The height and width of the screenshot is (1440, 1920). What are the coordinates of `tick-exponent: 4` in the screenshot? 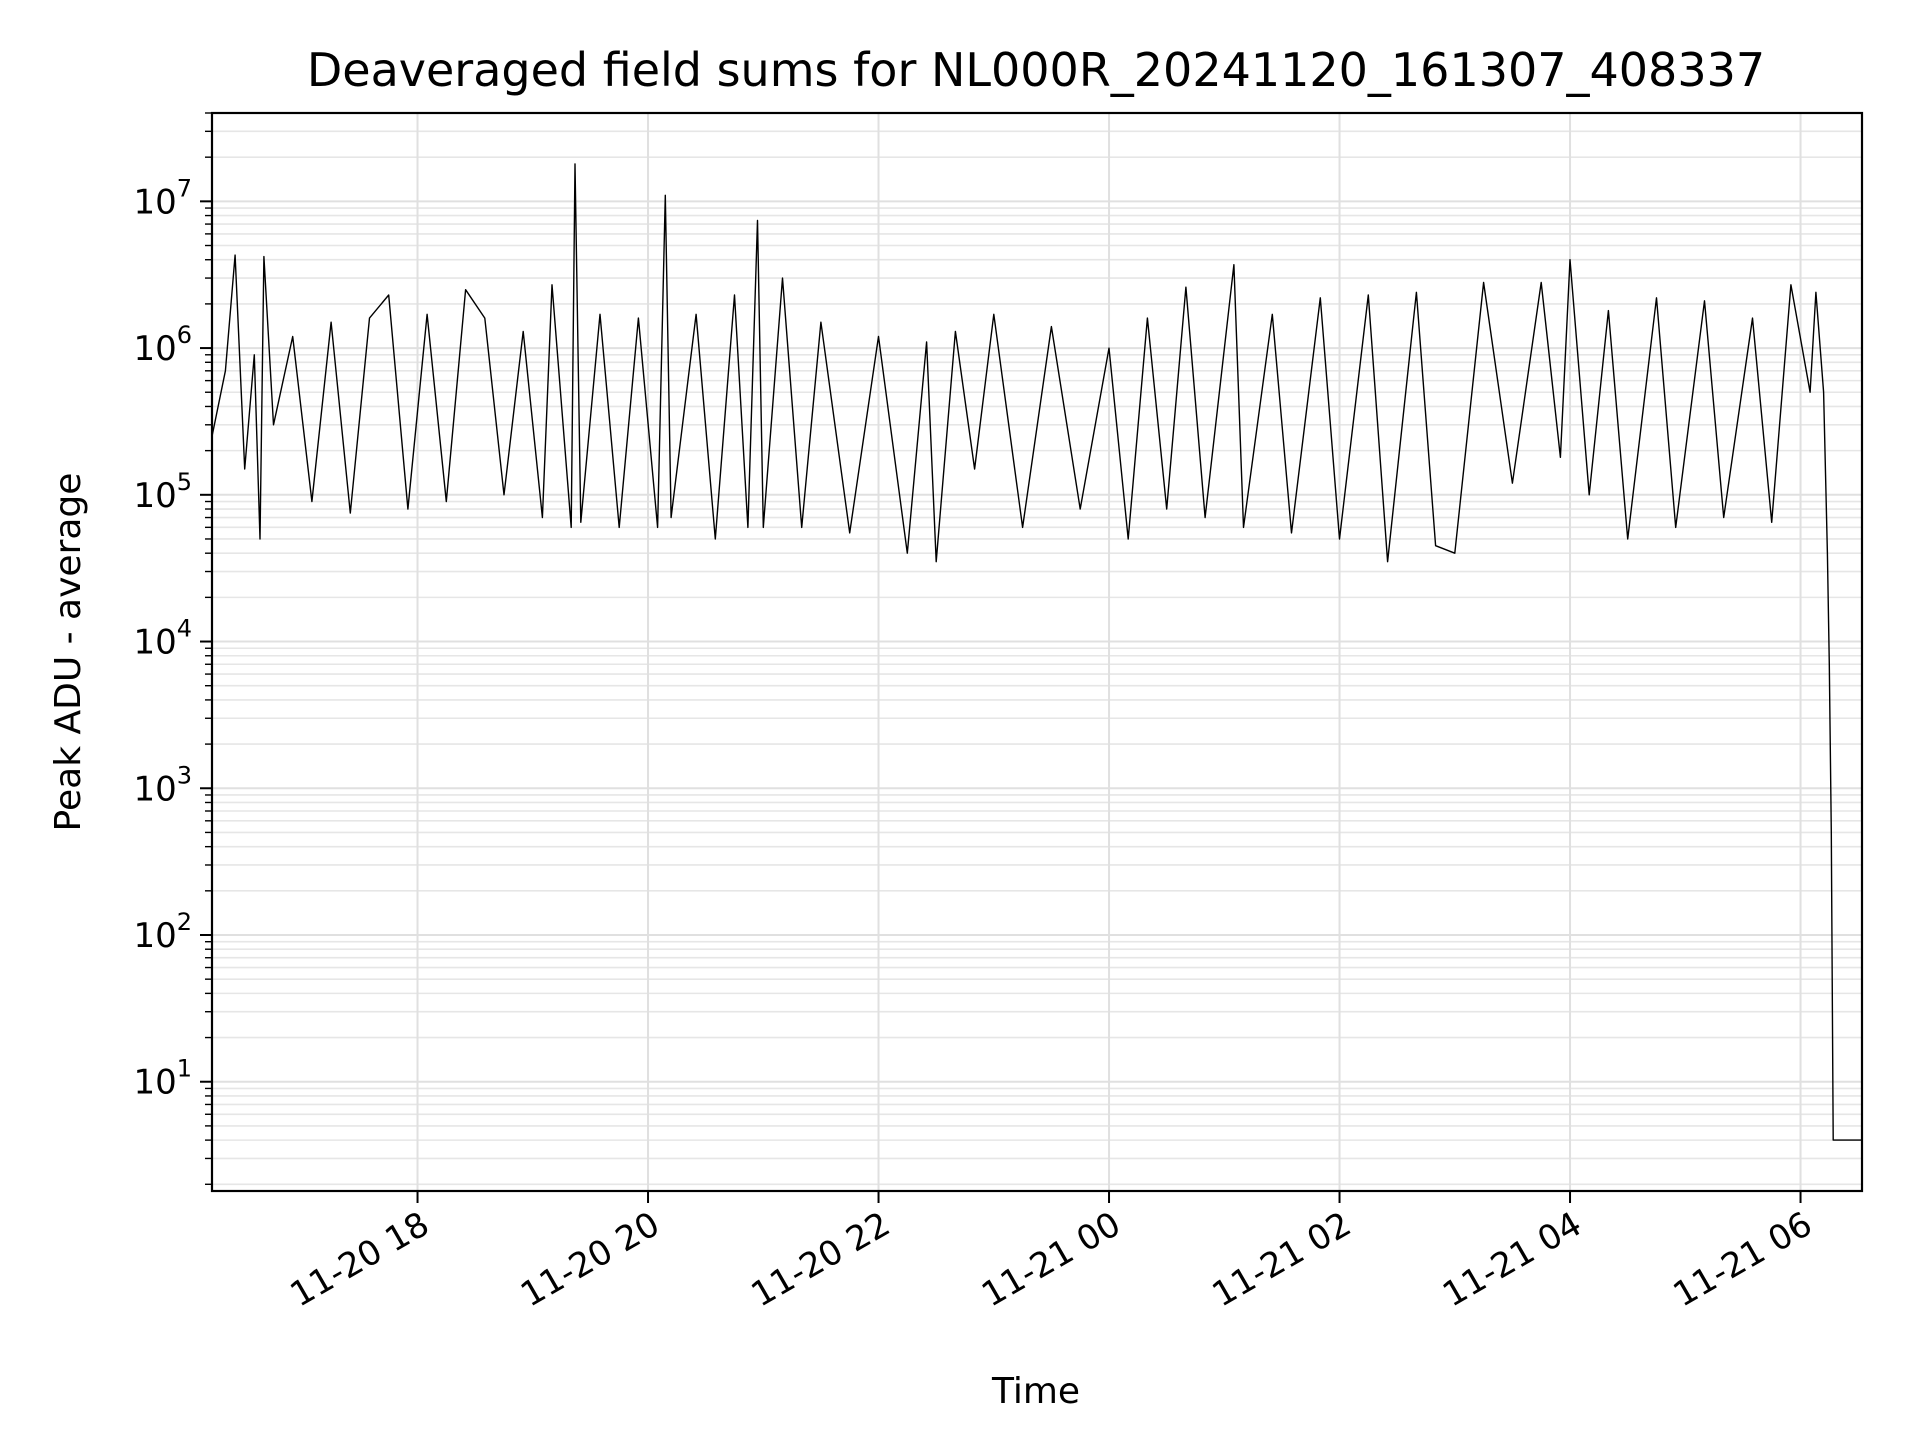 It's located at (184, 629).